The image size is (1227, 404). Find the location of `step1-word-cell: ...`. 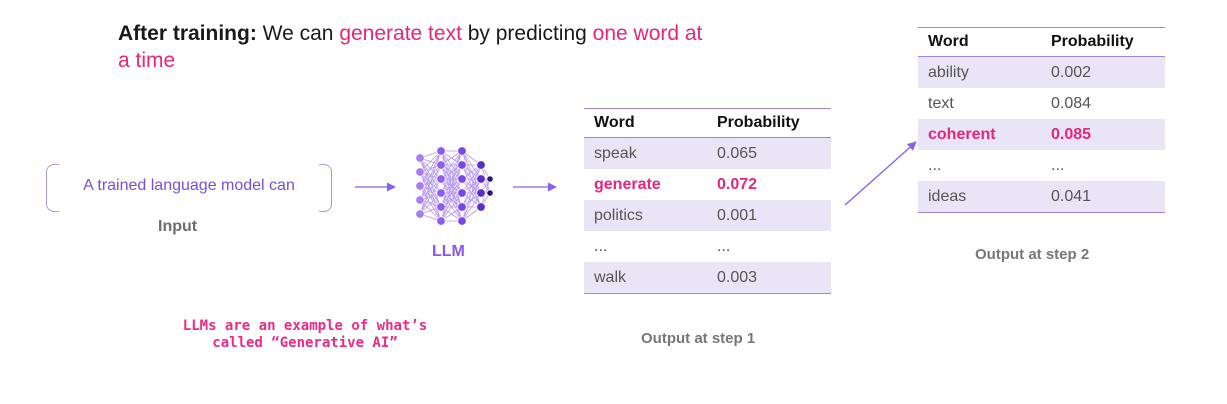

step1-word-cell: ... is located at coordinates (601, 246).